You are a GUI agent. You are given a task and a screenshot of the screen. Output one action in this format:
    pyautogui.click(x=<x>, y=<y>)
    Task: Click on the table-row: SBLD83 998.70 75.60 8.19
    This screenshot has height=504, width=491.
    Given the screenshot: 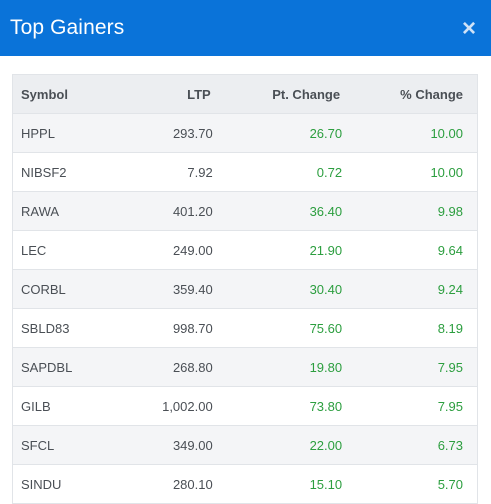 What is the action you would take?
    pyautogui.click(x=245, y=328)
    